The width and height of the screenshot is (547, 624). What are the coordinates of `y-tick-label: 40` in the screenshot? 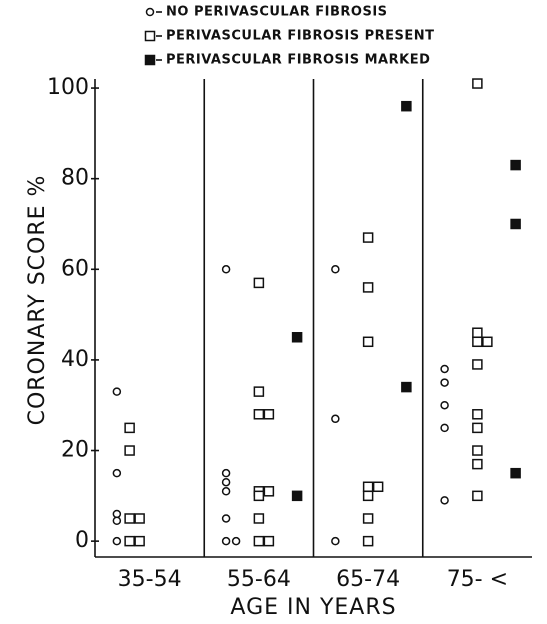 It's located at (75, 359).